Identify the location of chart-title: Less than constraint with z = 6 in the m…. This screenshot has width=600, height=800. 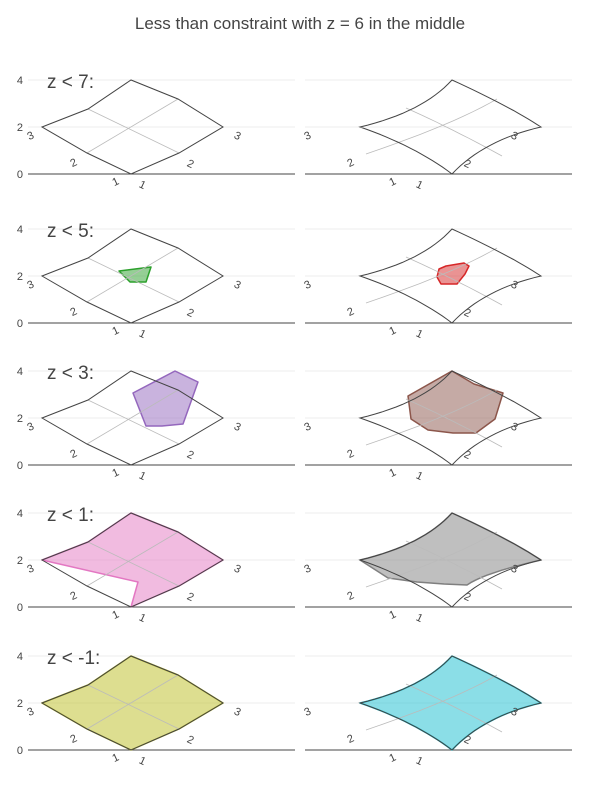
(300, 23).